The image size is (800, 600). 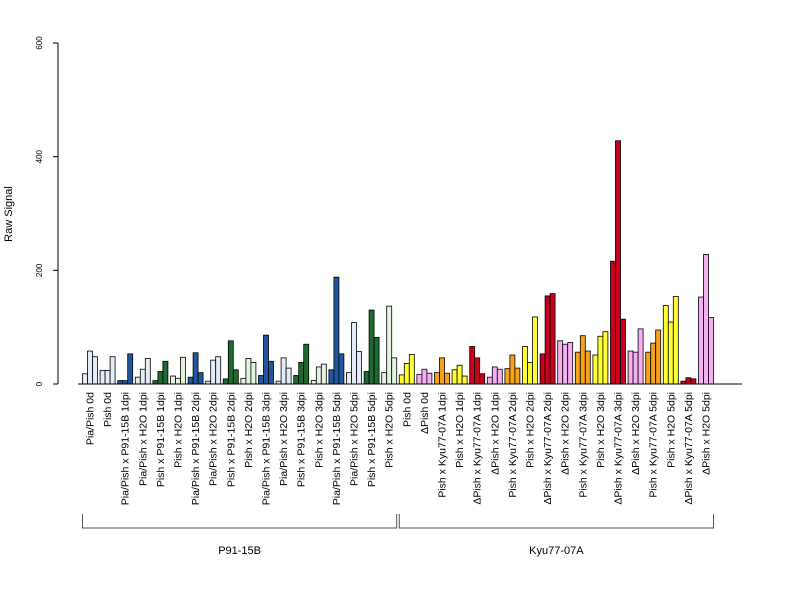 What do you see at coordinates (214, 439) in the screenshot?
I see `category-label: Pia/Pish x H2O 2dpi` at bounding box center [214, 439].